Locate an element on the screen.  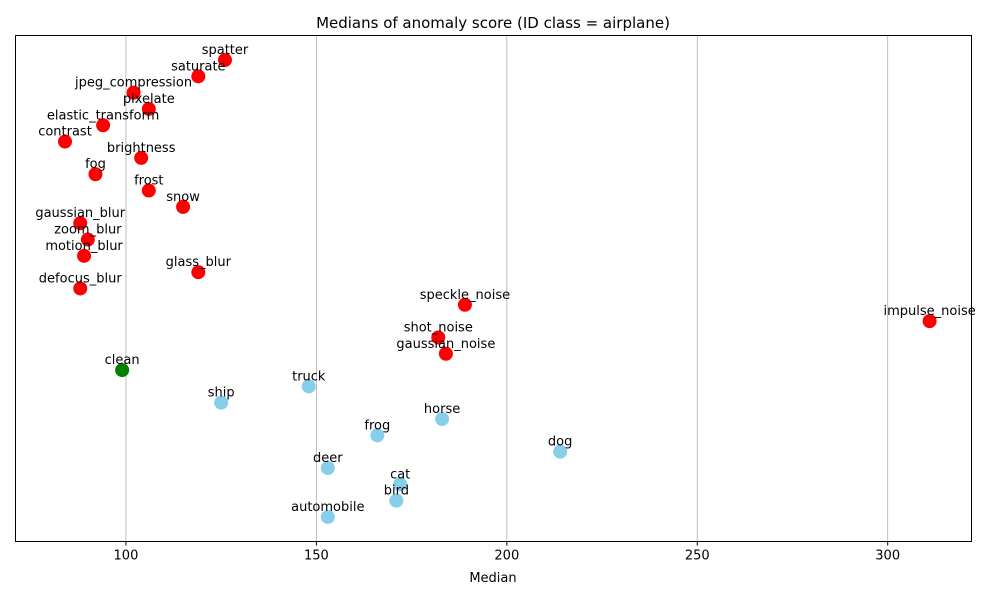
point-label: fog is located at coordinates (95, 164).